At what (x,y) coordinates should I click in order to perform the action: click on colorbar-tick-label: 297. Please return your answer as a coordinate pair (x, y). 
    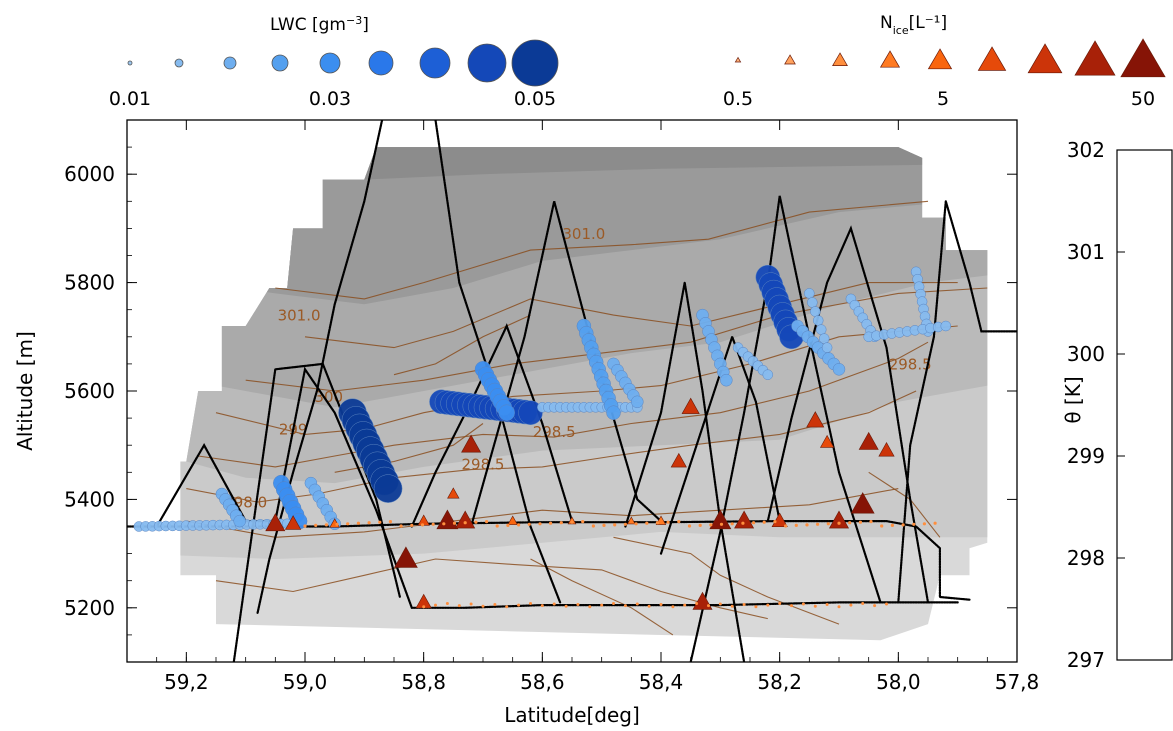
    Looking at the image, I should click on (1086, 660).